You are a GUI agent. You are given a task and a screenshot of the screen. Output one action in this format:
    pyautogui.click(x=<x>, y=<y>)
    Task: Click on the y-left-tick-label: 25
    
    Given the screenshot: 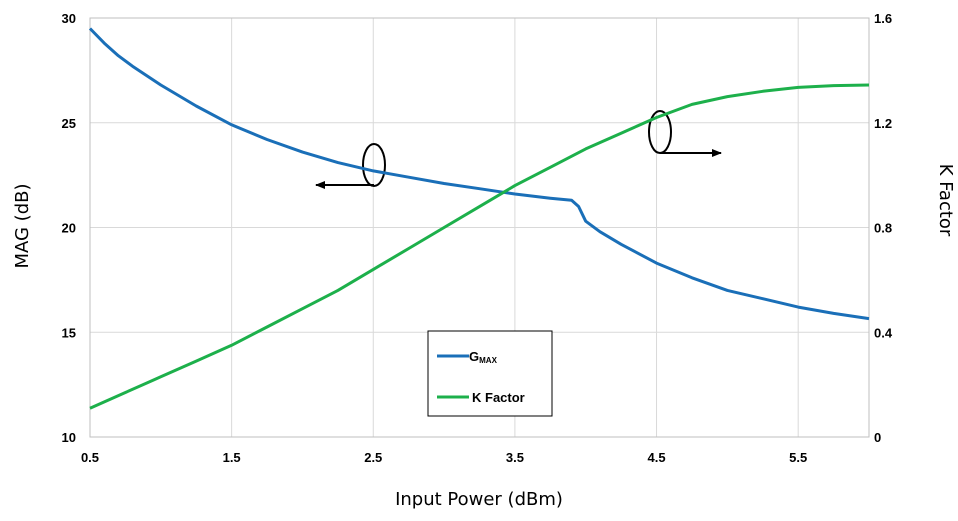 What is the action you would take?
    pyautogui.click(x=69, y=123)
    